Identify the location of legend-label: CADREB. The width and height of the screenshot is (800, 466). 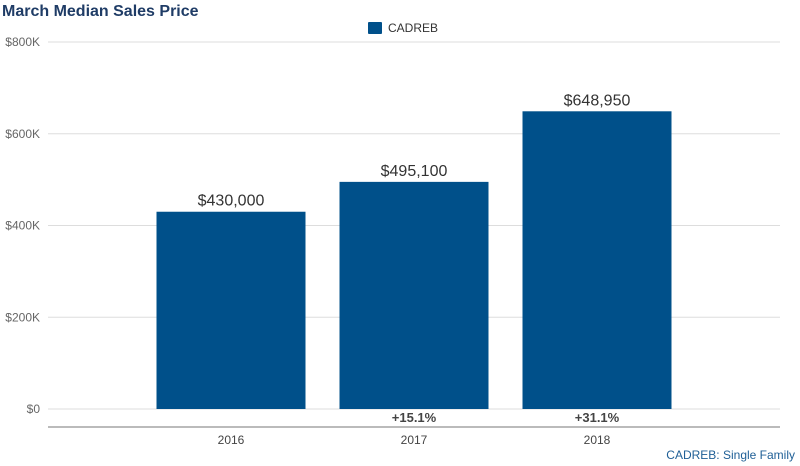
(413, 28).